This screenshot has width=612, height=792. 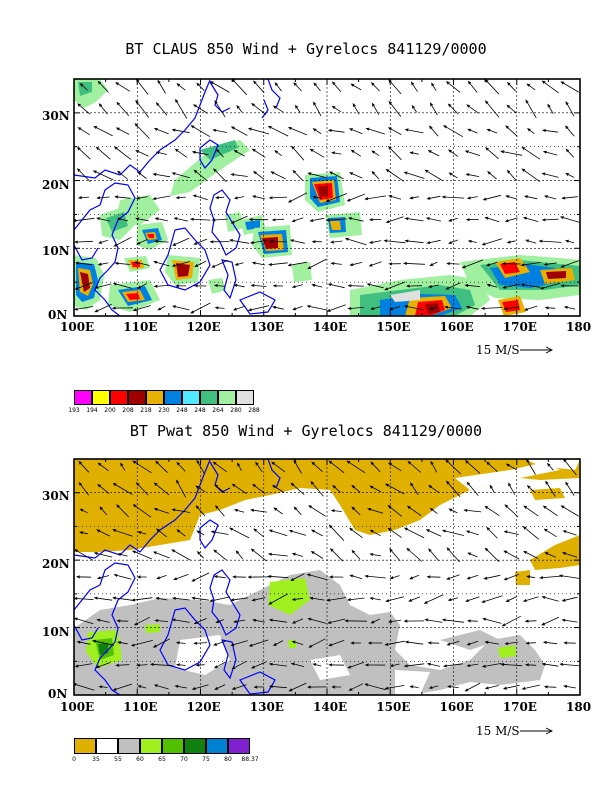 What do you see at coordinates (110, 410) in the screenshot?
I see `legend-label: 200` at bounding box center [110, 410].